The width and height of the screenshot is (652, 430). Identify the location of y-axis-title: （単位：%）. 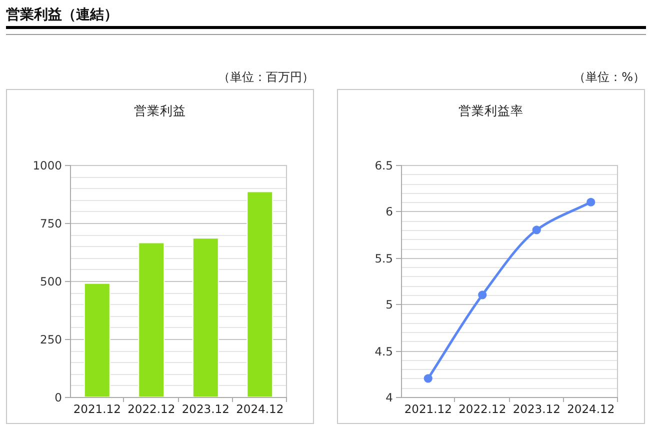
(609, 77).